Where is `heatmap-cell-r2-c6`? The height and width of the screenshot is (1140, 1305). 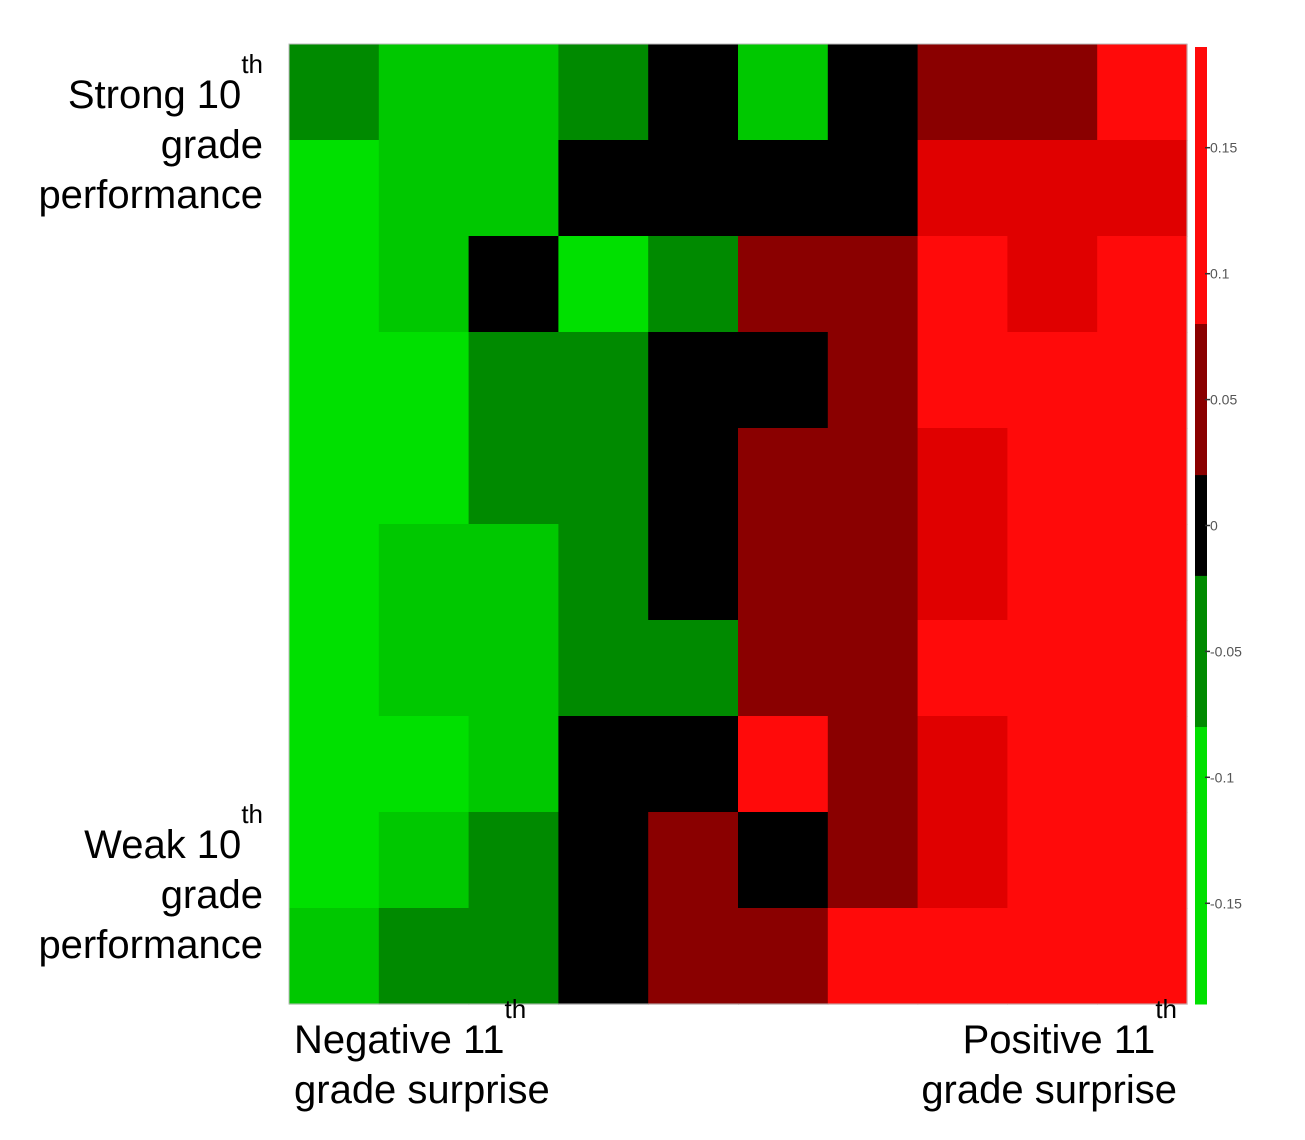
heatmap-cell-r2-c6 is located at coordinates (783, 188).